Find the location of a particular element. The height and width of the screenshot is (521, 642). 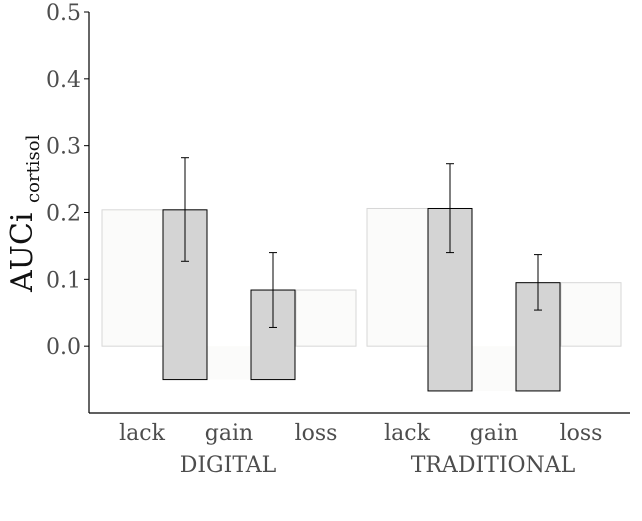

y-tick-label: 0.3 is located at coordinates (63, 147).